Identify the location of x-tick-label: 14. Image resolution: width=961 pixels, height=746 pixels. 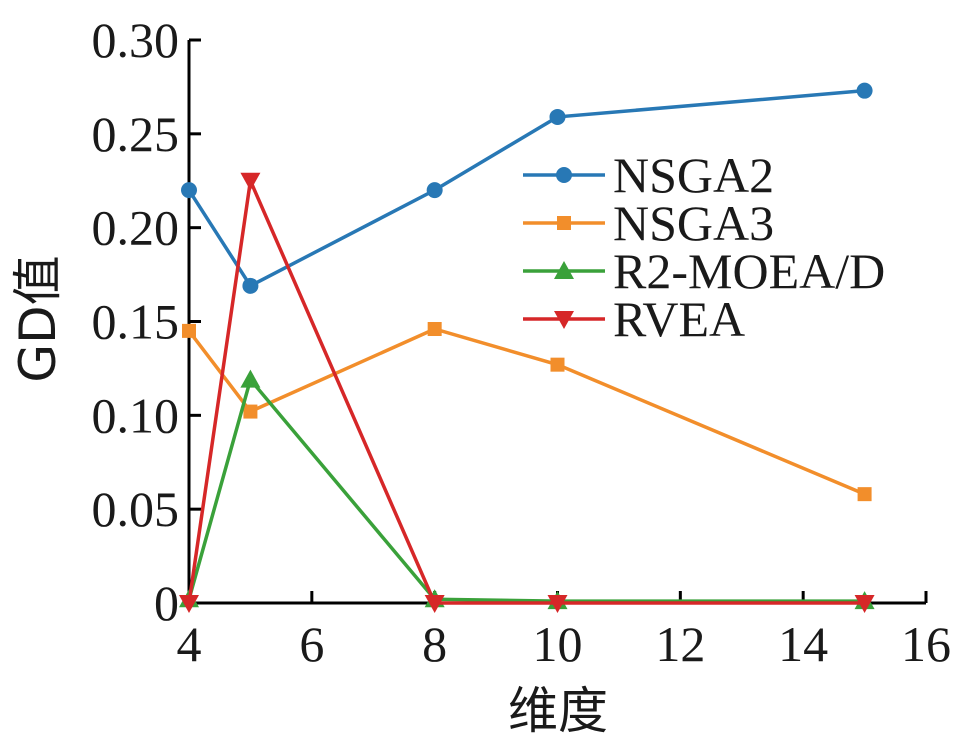
(803, 644).